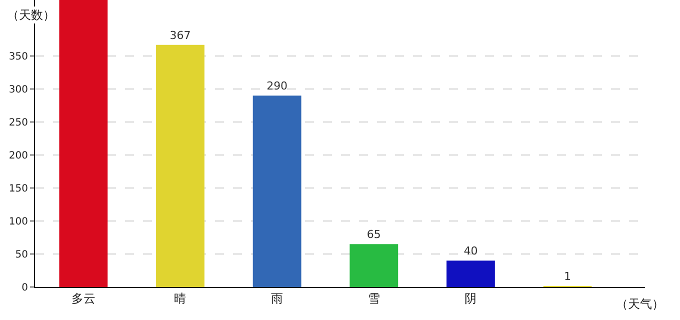  I want to click on y-tick-label: 50, so click(21, 255).